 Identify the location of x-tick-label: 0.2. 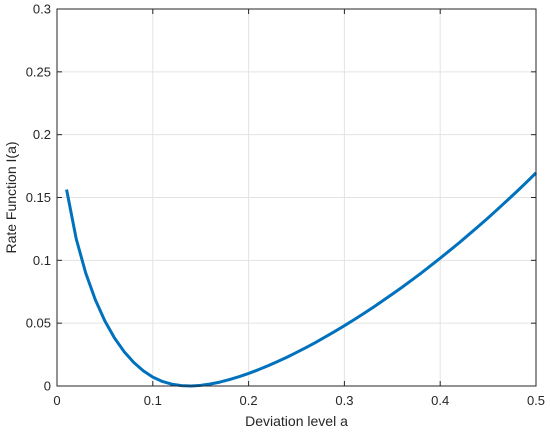
(249, 400).